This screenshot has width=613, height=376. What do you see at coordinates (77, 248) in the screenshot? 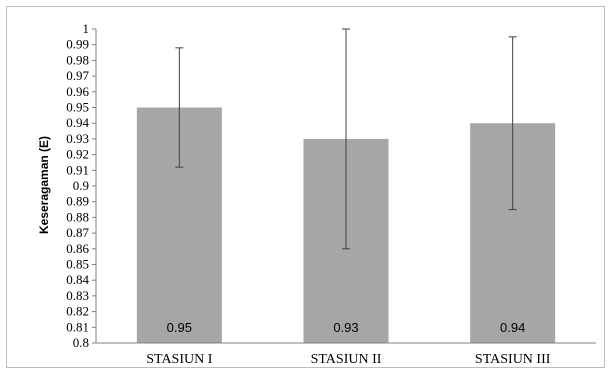
I see `y-tick-label: 0.86` at bounding box center [77, 248].